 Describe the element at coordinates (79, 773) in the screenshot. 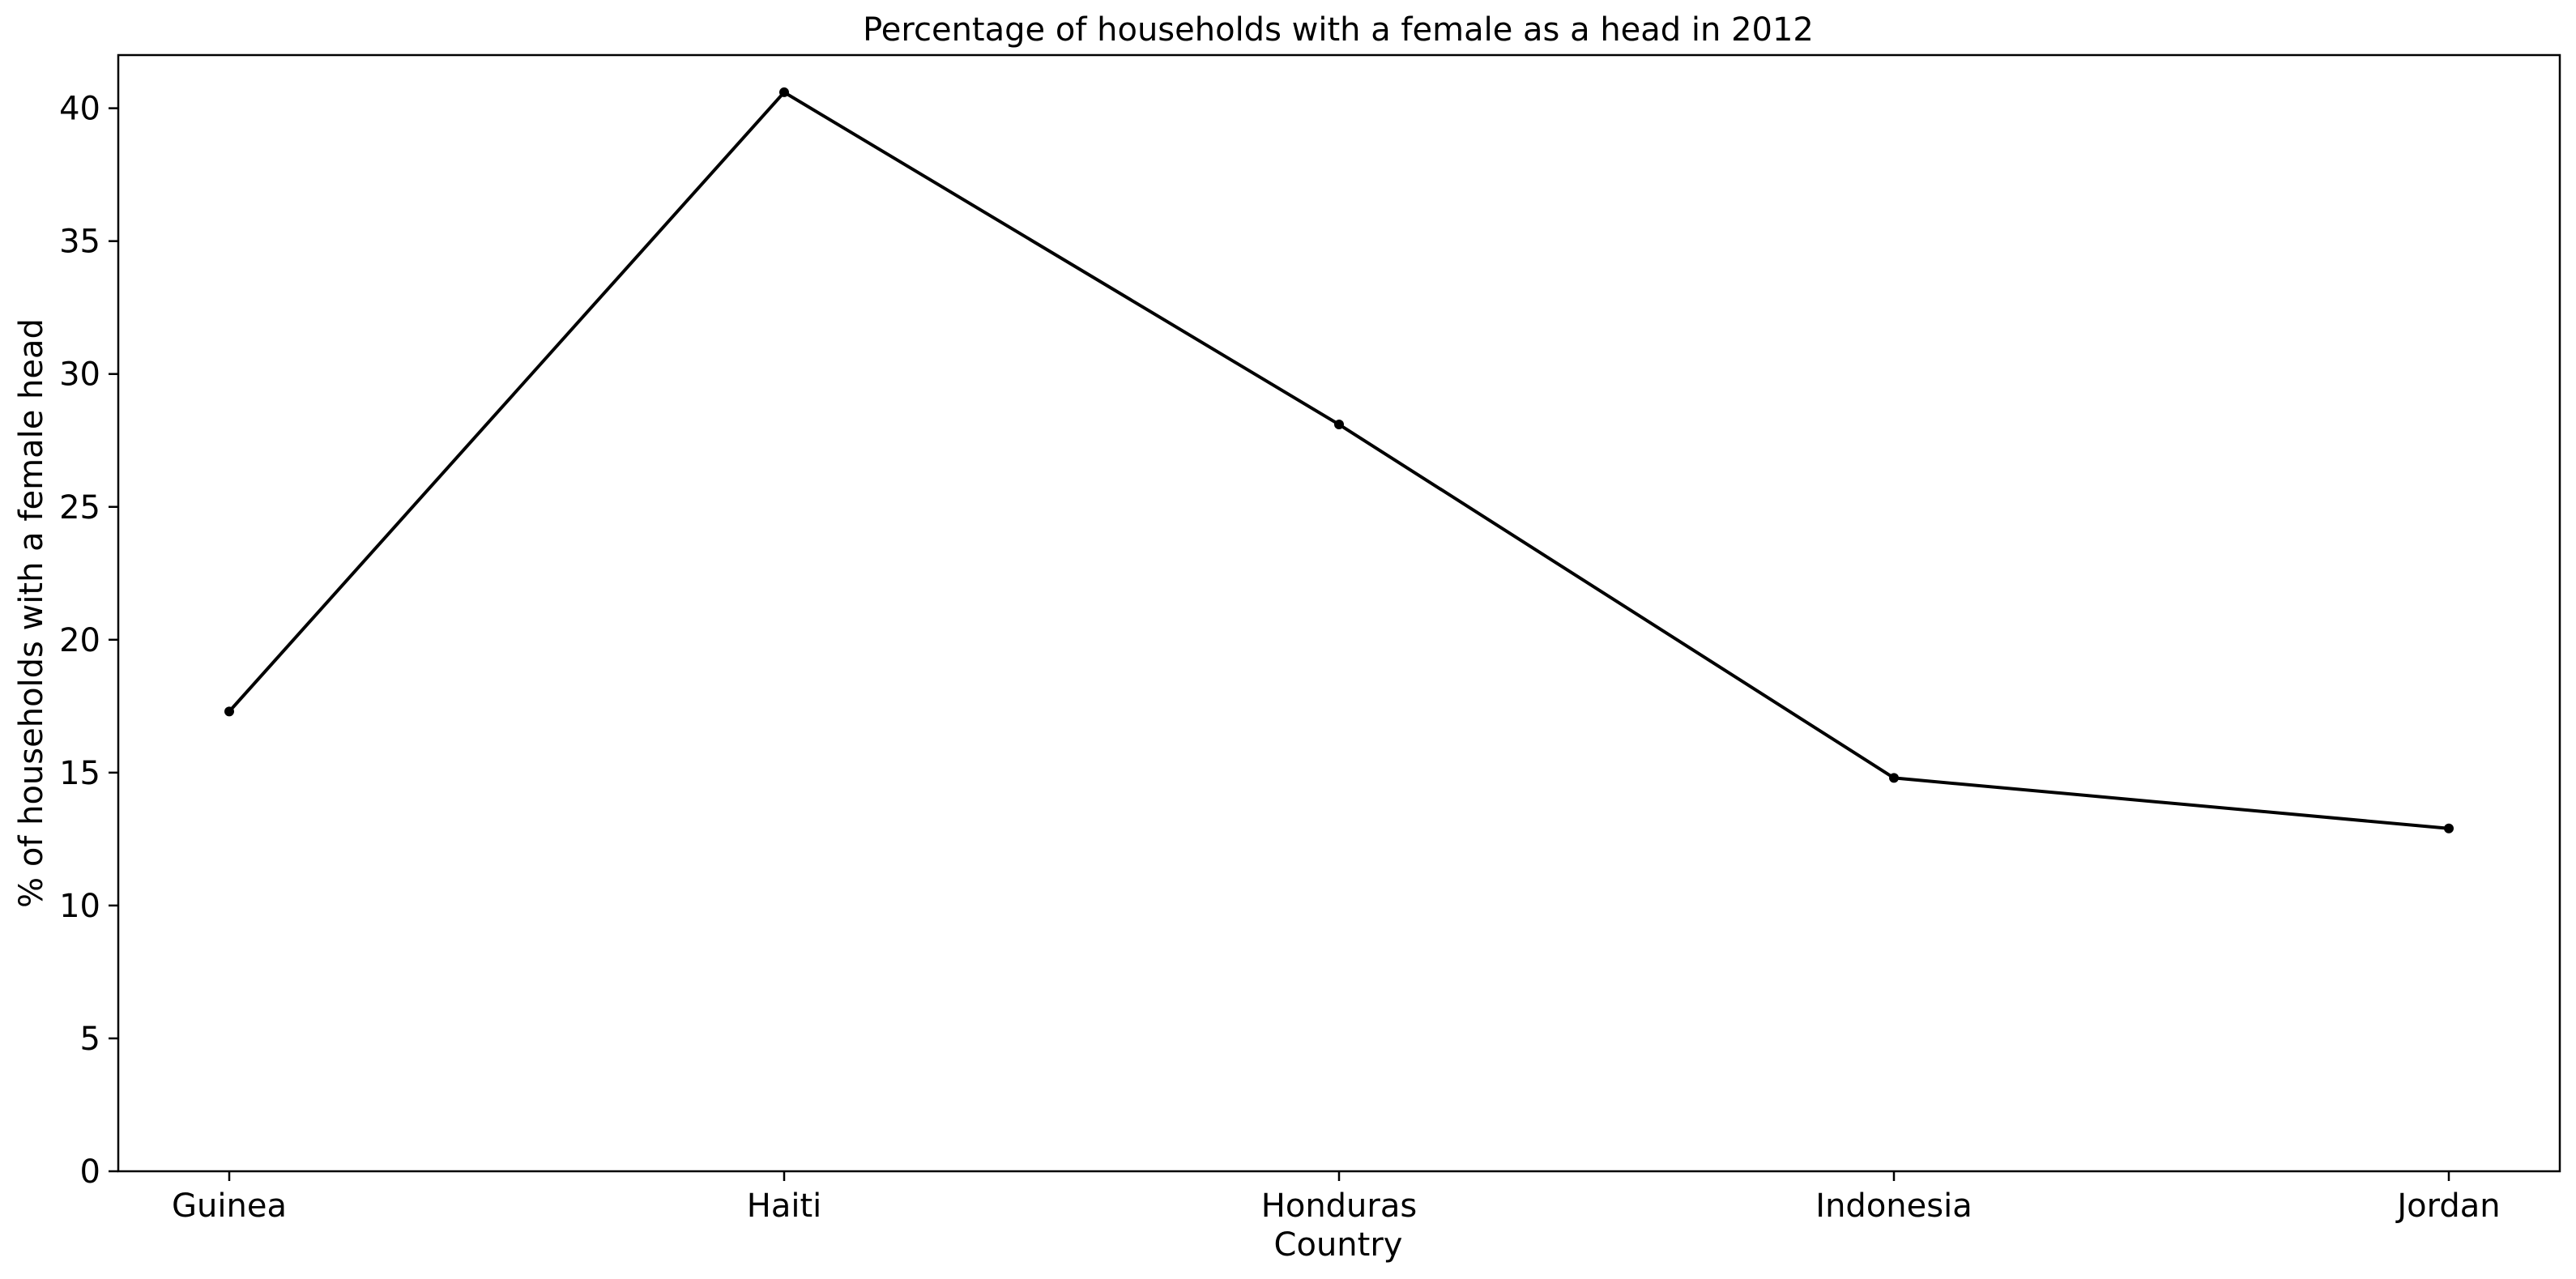

I see `y-tick-label: 15` at that location.